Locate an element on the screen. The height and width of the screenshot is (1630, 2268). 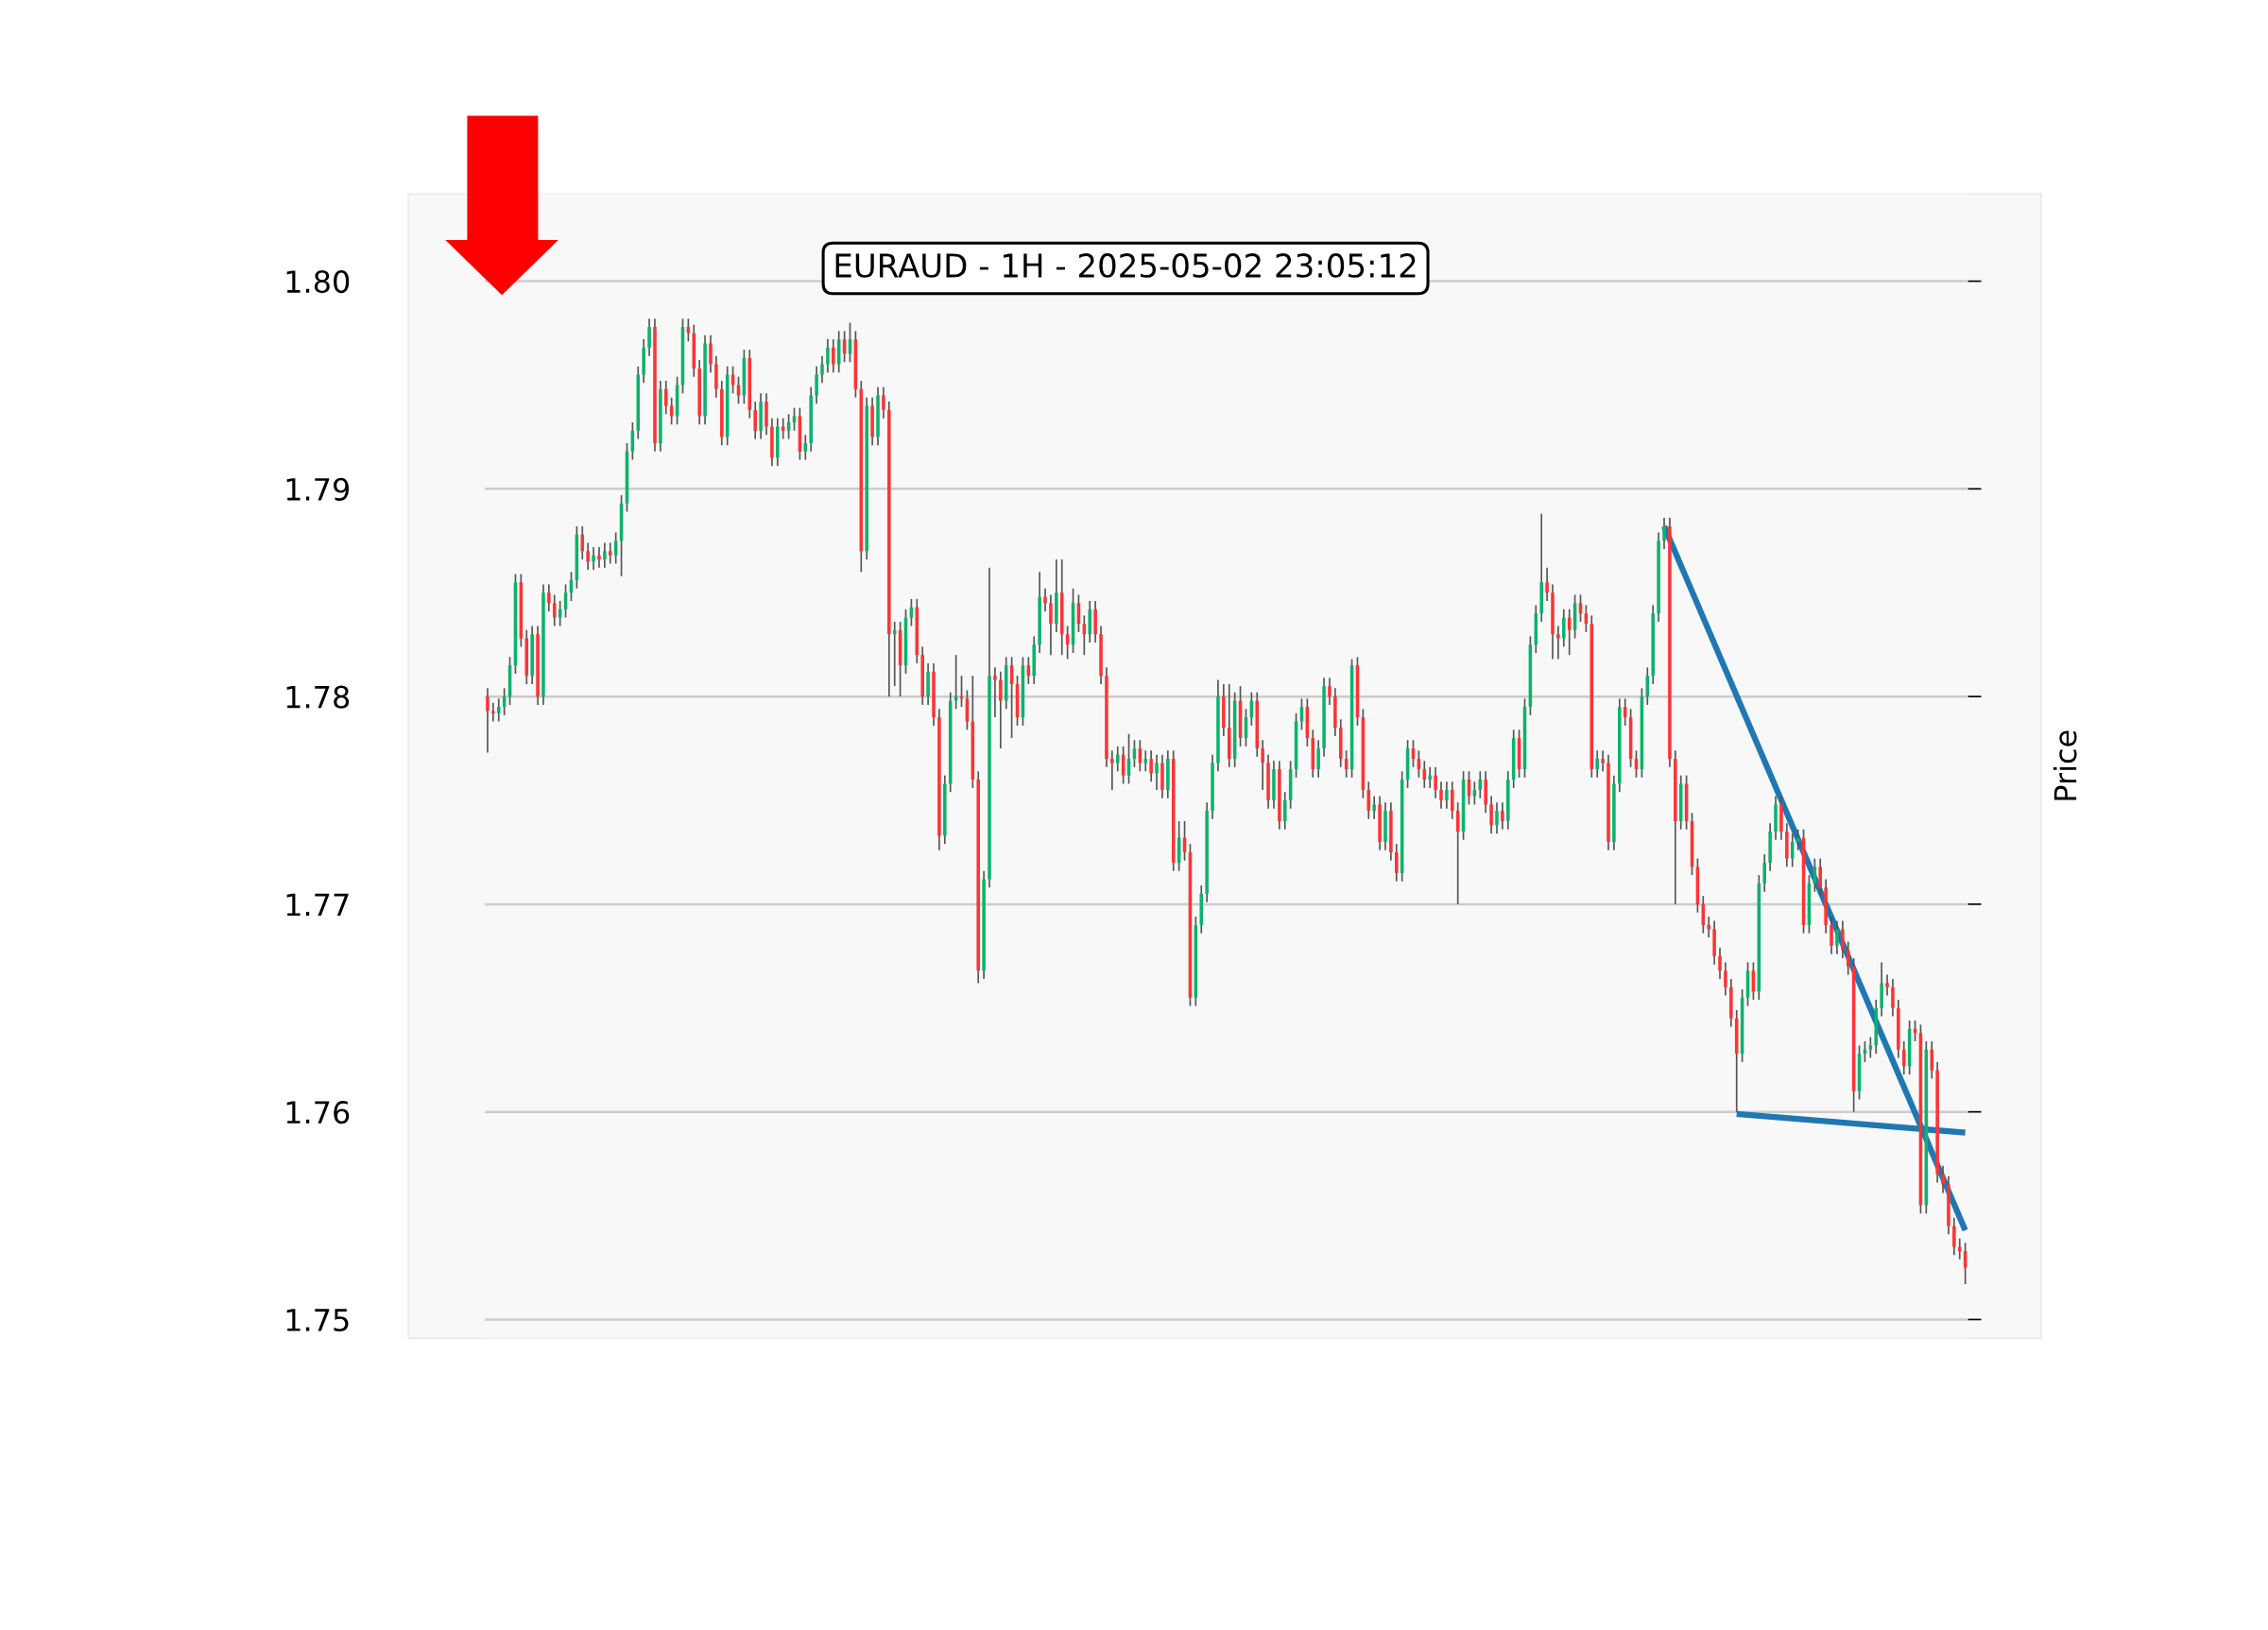
y-tick-label: 1.76 is located at coordinates (318, 1113).